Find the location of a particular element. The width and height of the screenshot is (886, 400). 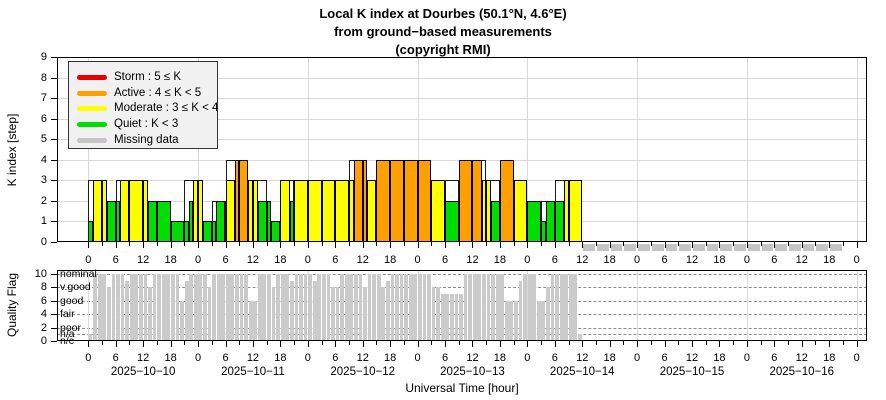

k-day-gridline is located at coordinates (418, 149).